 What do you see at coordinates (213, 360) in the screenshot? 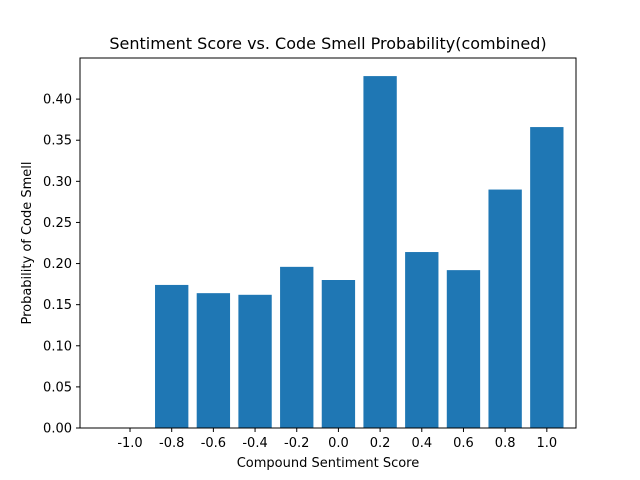
I see `bar--0.6` at bounding box center [213, 360].